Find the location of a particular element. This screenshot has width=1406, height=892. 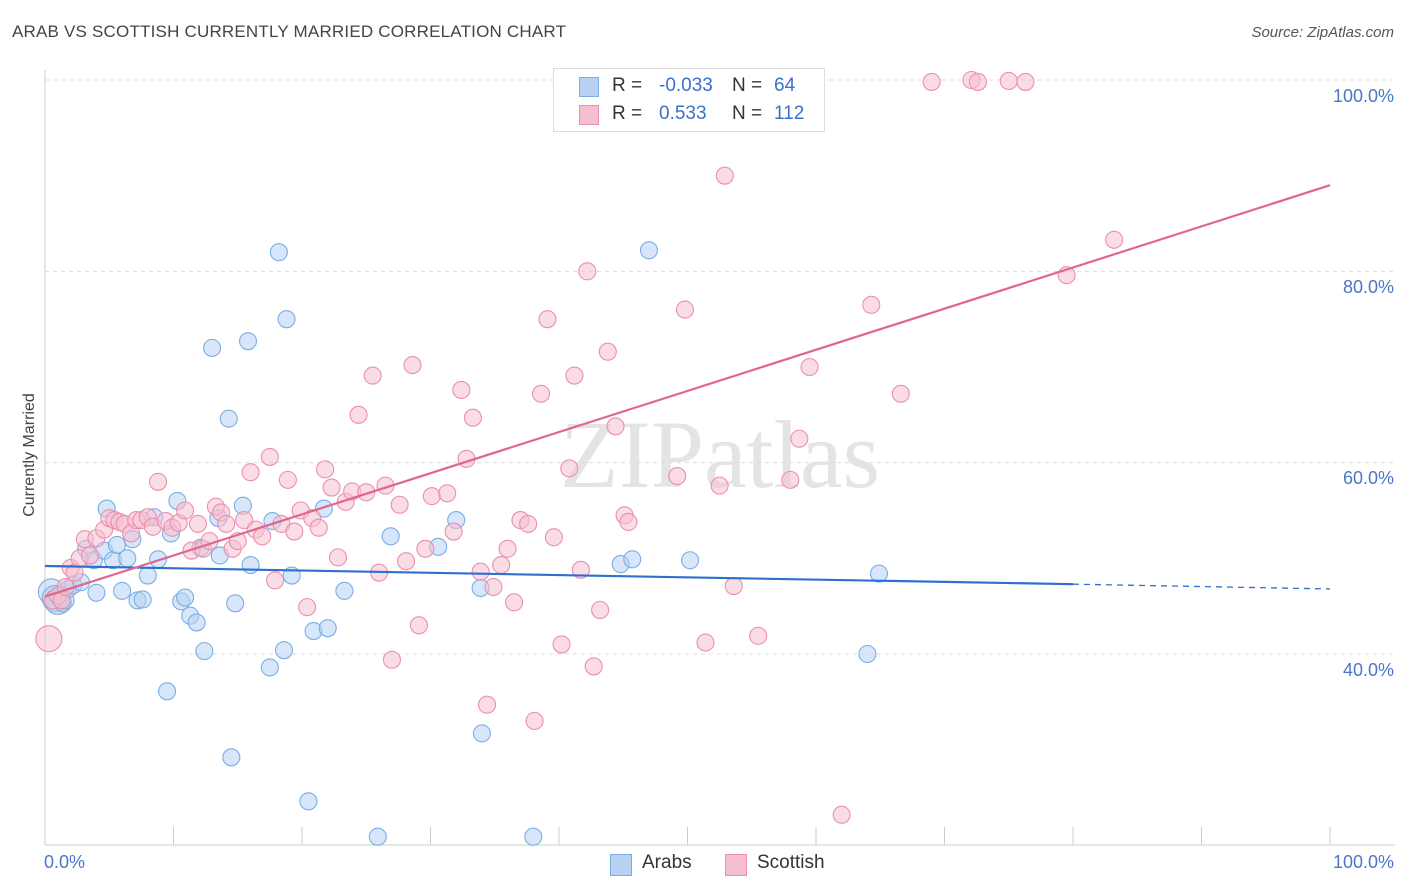

legend-row-scottish: R = 0.533 N = 112 is located at coordinates (689, 115).